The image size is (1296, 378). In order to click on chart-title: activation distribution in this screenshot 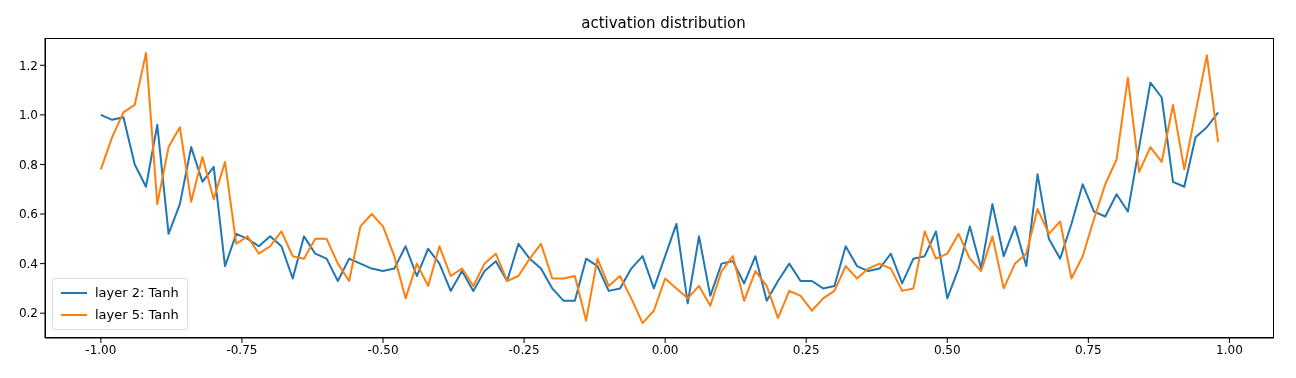, I will do `click(663, 23)`.